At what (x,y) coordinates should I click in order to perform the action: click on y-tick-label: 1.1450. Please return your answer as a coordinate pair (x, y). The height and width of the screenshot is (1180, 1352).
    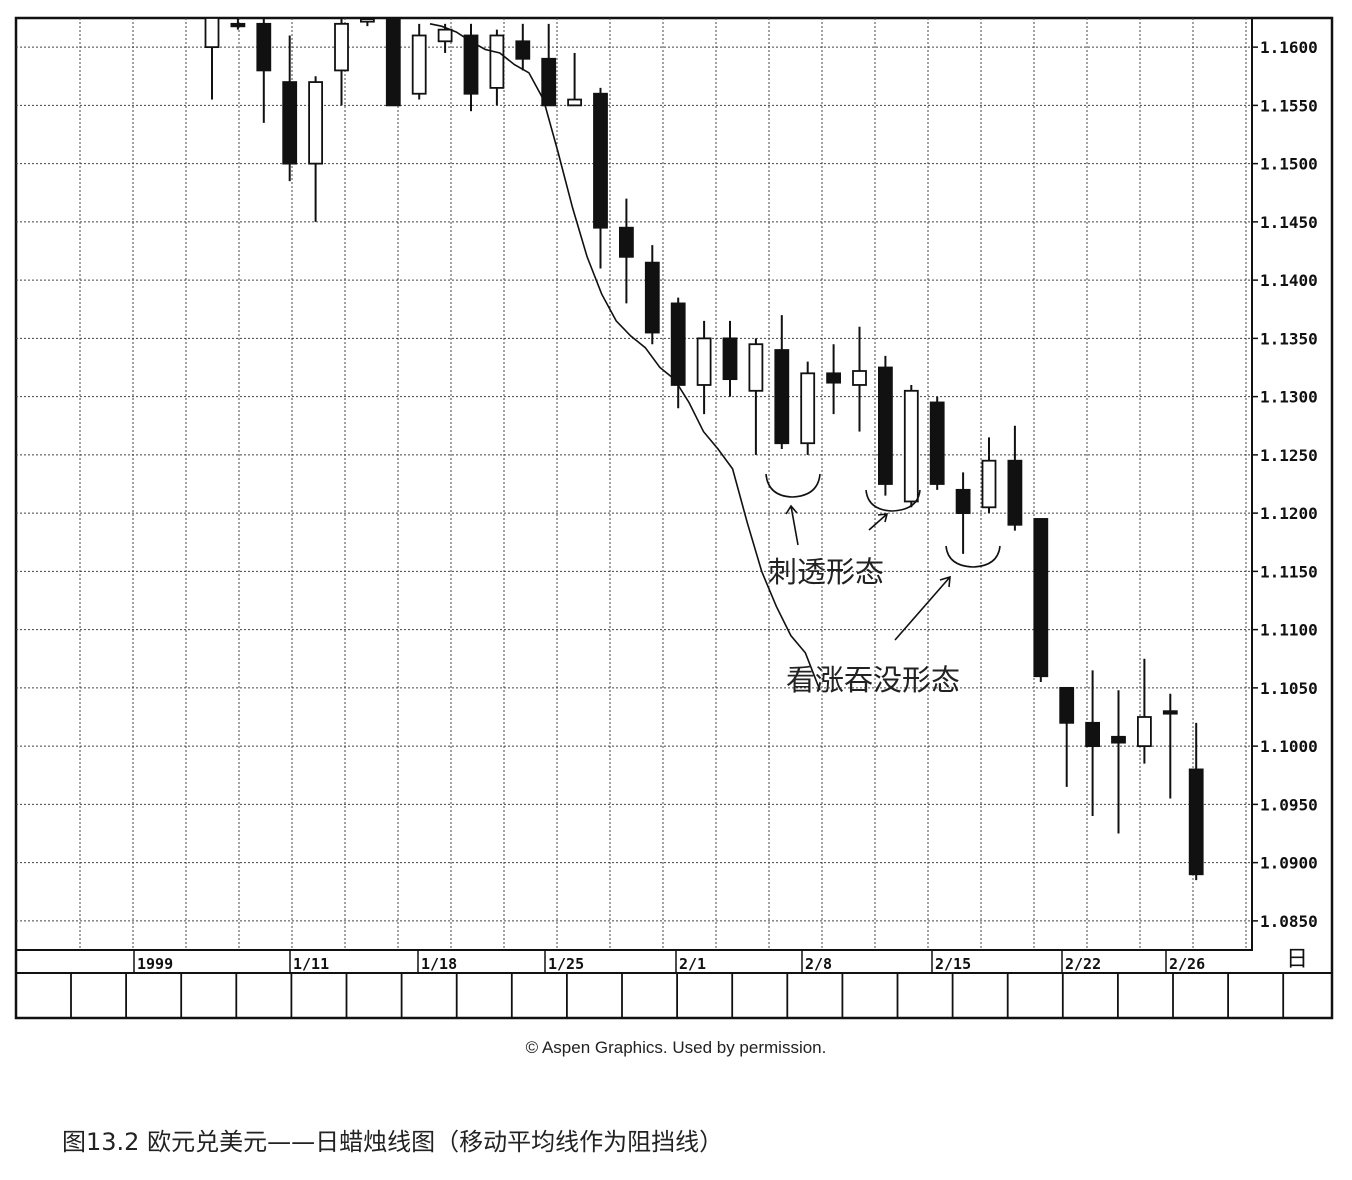
    Looking at the image, I should click on (1289, 222).